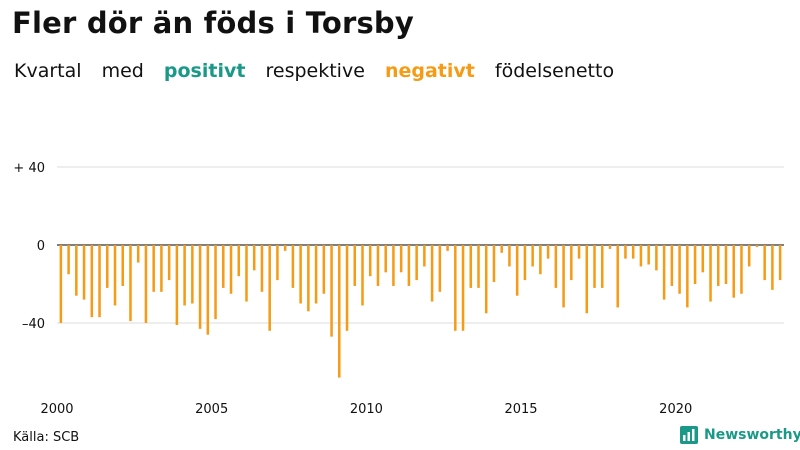 The width and height of the screenshot is (800, 450). What do you see at coordinates (48, 71) in the screenshot?
I see `subtitle-text-1: Kvartal` at bounding box center [48, 71].